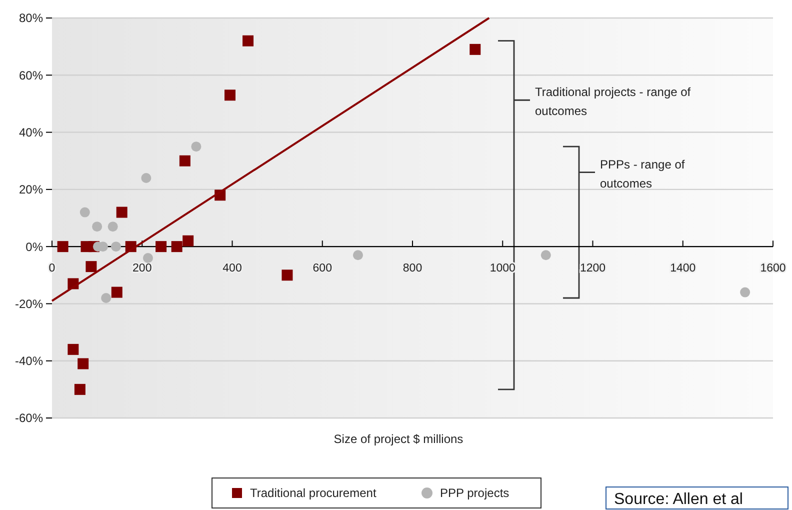 The image size is (792, 510). I want to click on y-tick-label: 80%, so click(31, 18).